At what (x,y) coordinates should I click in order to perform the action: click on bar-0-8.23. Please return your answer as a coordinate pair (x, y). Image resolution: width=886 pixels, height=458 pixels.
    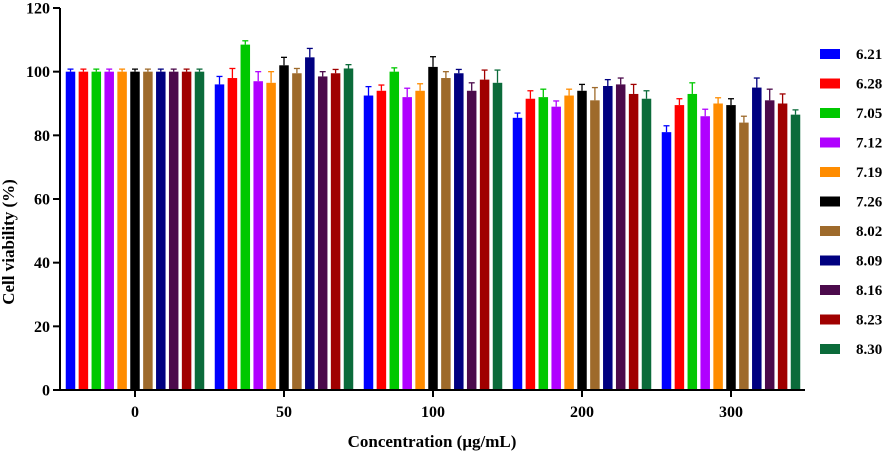
    Looking at the image, I should click on (186, 231).